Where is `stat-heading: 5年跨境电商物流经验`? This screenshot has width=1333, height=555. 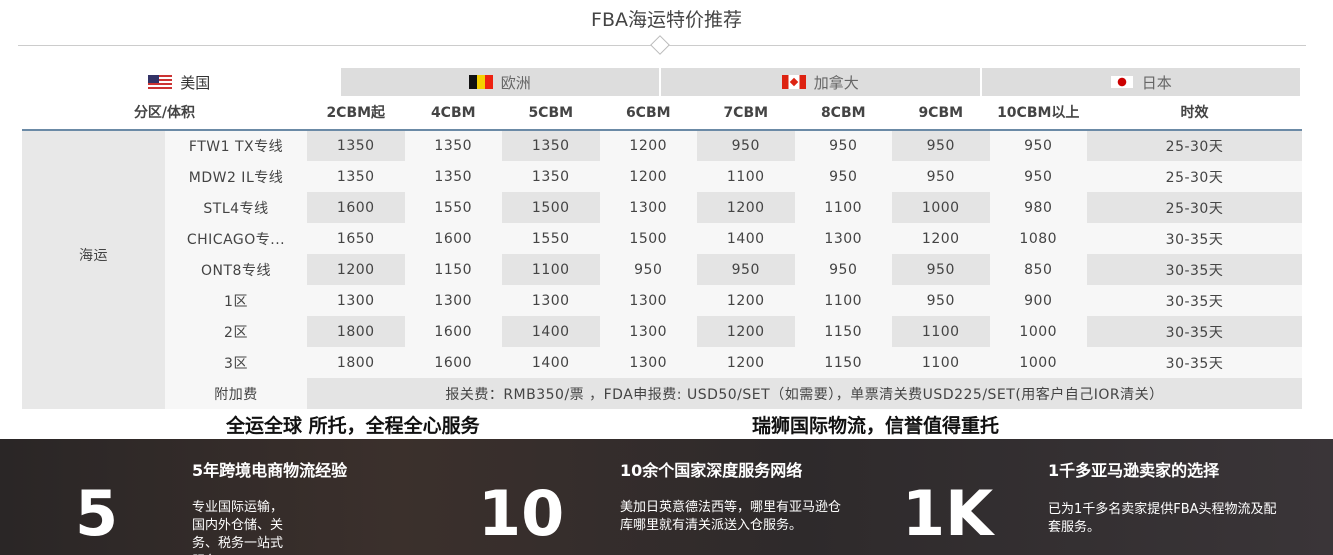 stat-heading: 5年跨境电商物流经验 is located at coordinates (270, 470).